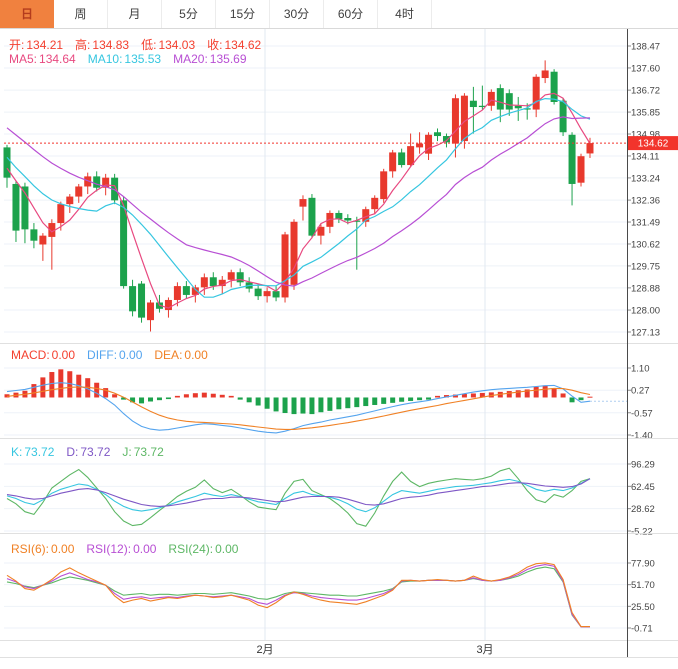 This screenshot has width=678, height=669. I want to click on svg-text: 1.10, so click(640, 369).